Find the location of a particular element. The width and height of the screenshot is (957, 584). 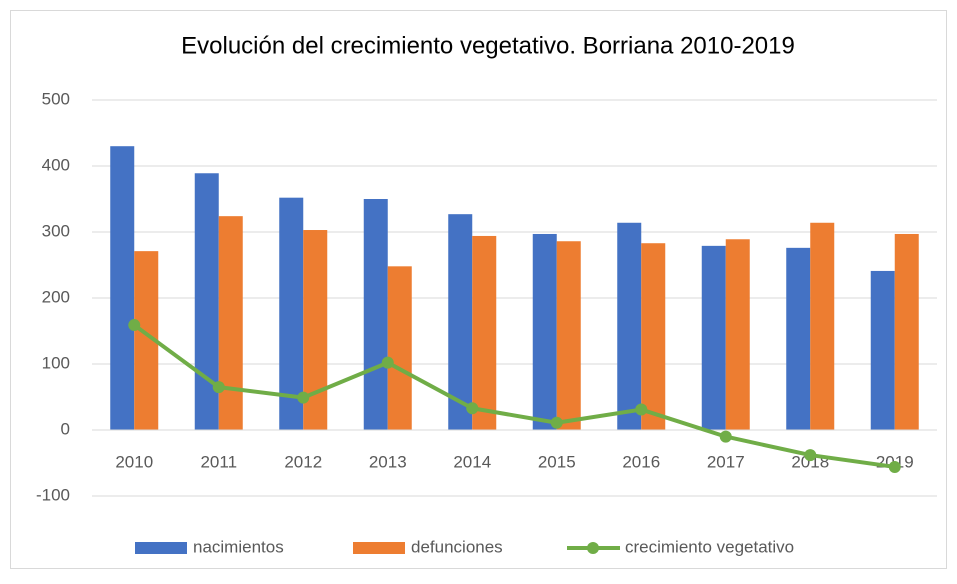

y-tick-label: 0 is located at coordinates (65, 428).